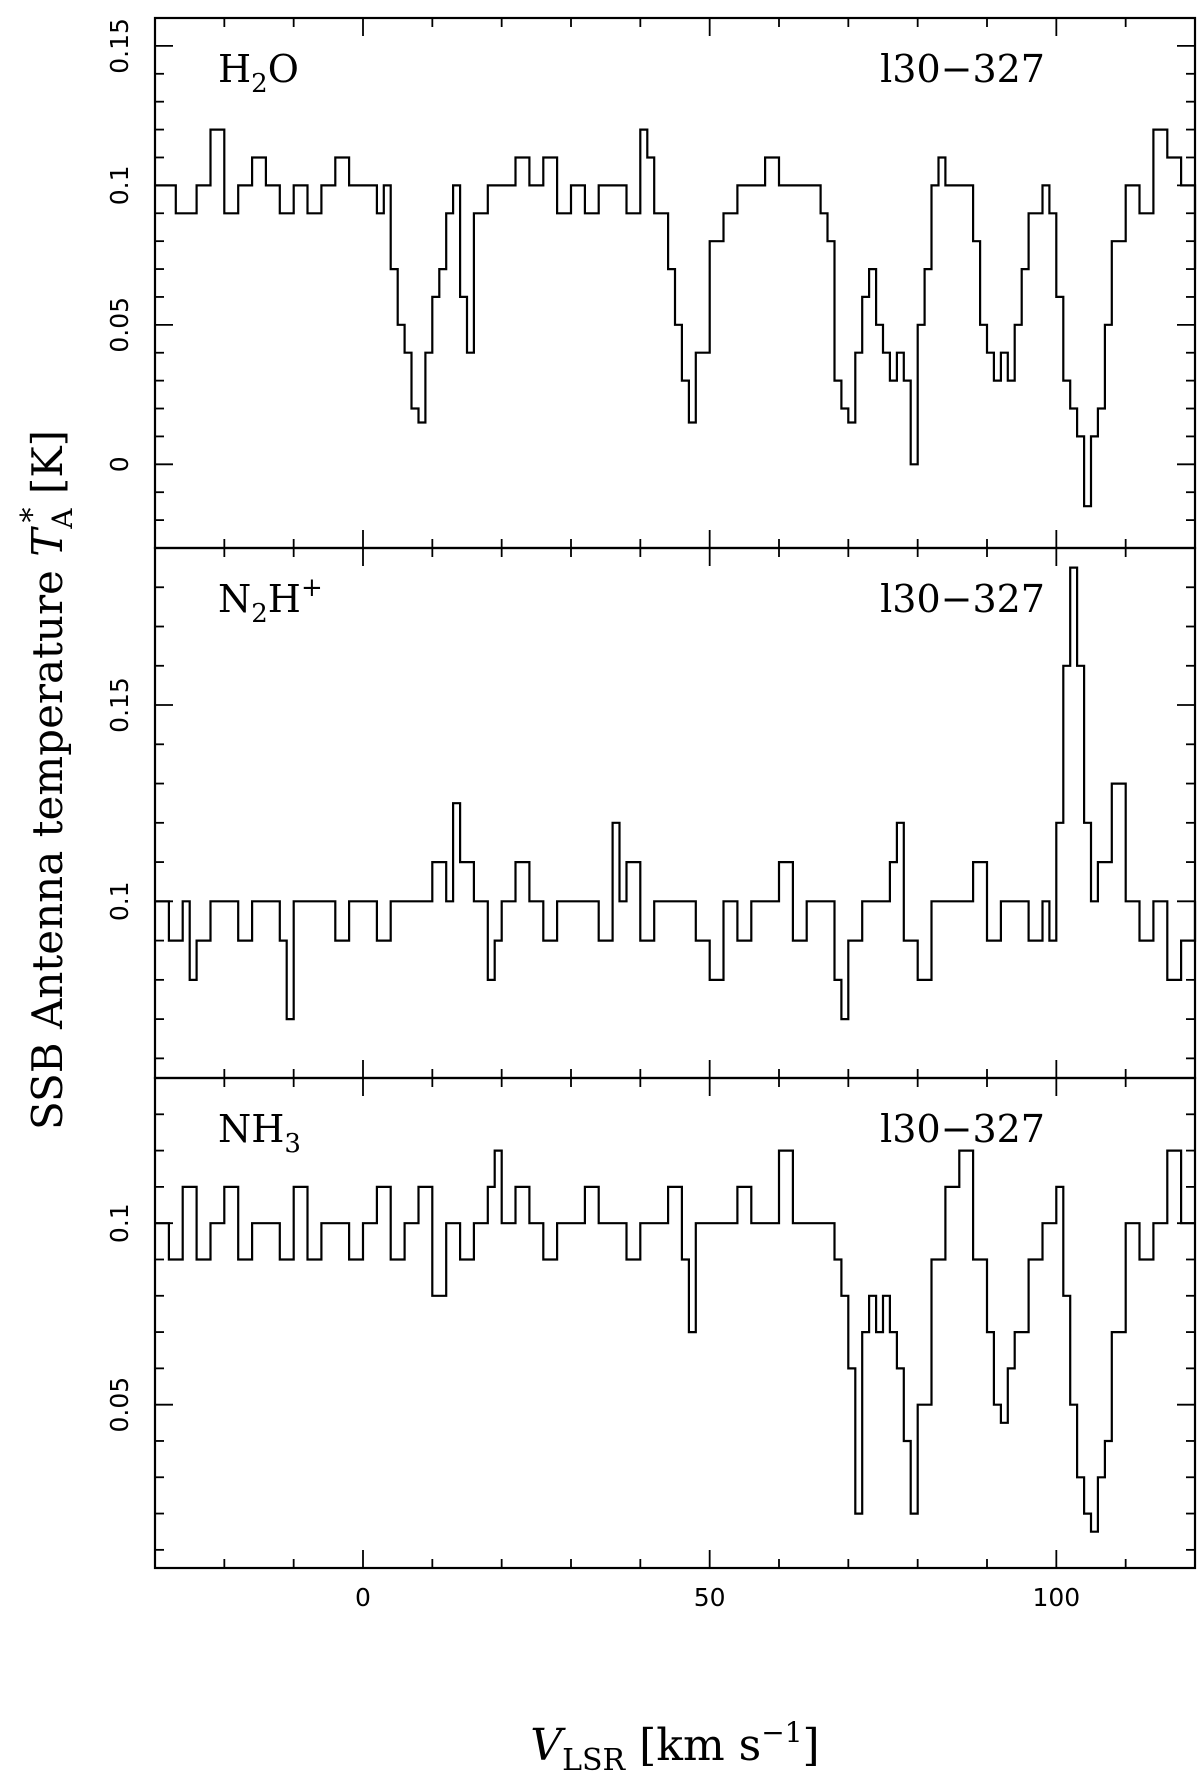 The height and width of the screenshot is (1788, 1200). Describe the element at coordinates (270, 601) in the screenshot. I see `n2h-species-label: N2H+` at that location.